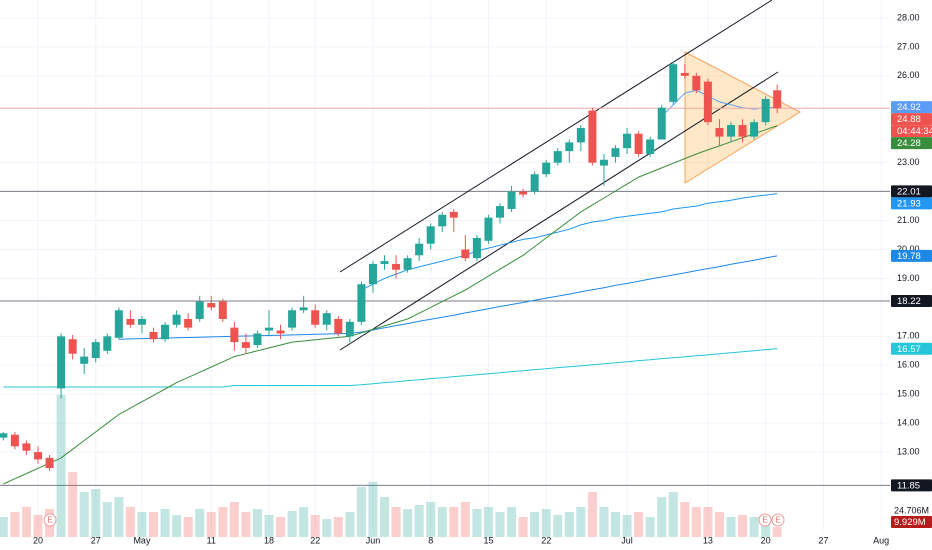  Describe the element at coordinates (488, 540) in the screenshot. I see `x-tick-label: 15` at that location.